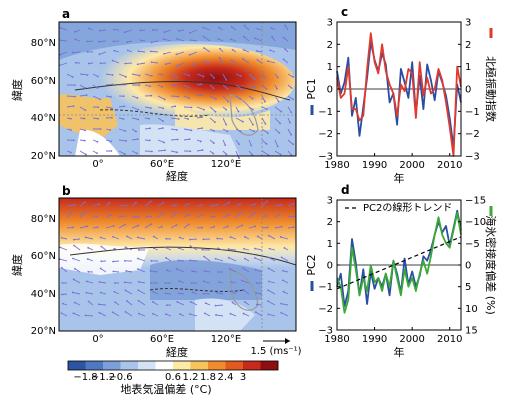 This screenshot has width=519, height=402. What do you see at coordinates (177, 258) in the screenshot?
I see `map-b-wind-vectors` at bounding box center [177, 258].